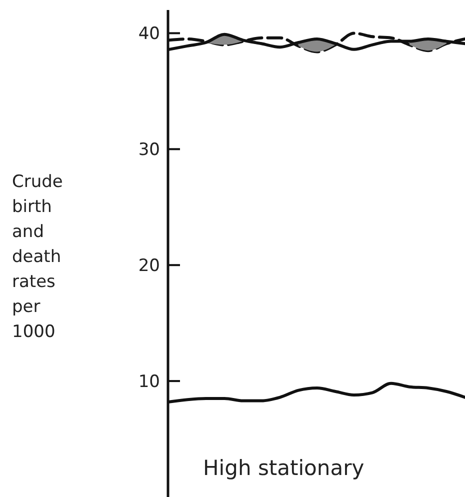 This screenshot has height=497, width=465. What do you see at coordinates (283, 468) in the screenshot?
I see `annotation: High stationary` at bounding box center [283, 468].